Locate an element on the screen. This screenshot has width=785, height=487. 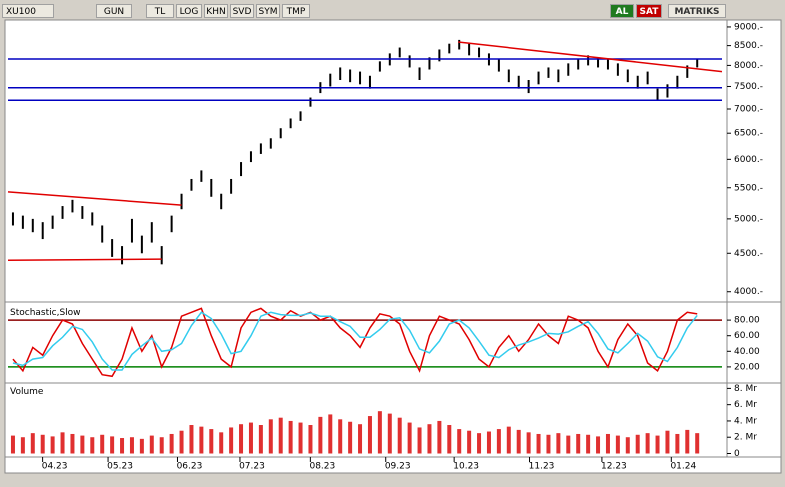
y-tick-label: 4000.- is located at coordinates (748, 292).